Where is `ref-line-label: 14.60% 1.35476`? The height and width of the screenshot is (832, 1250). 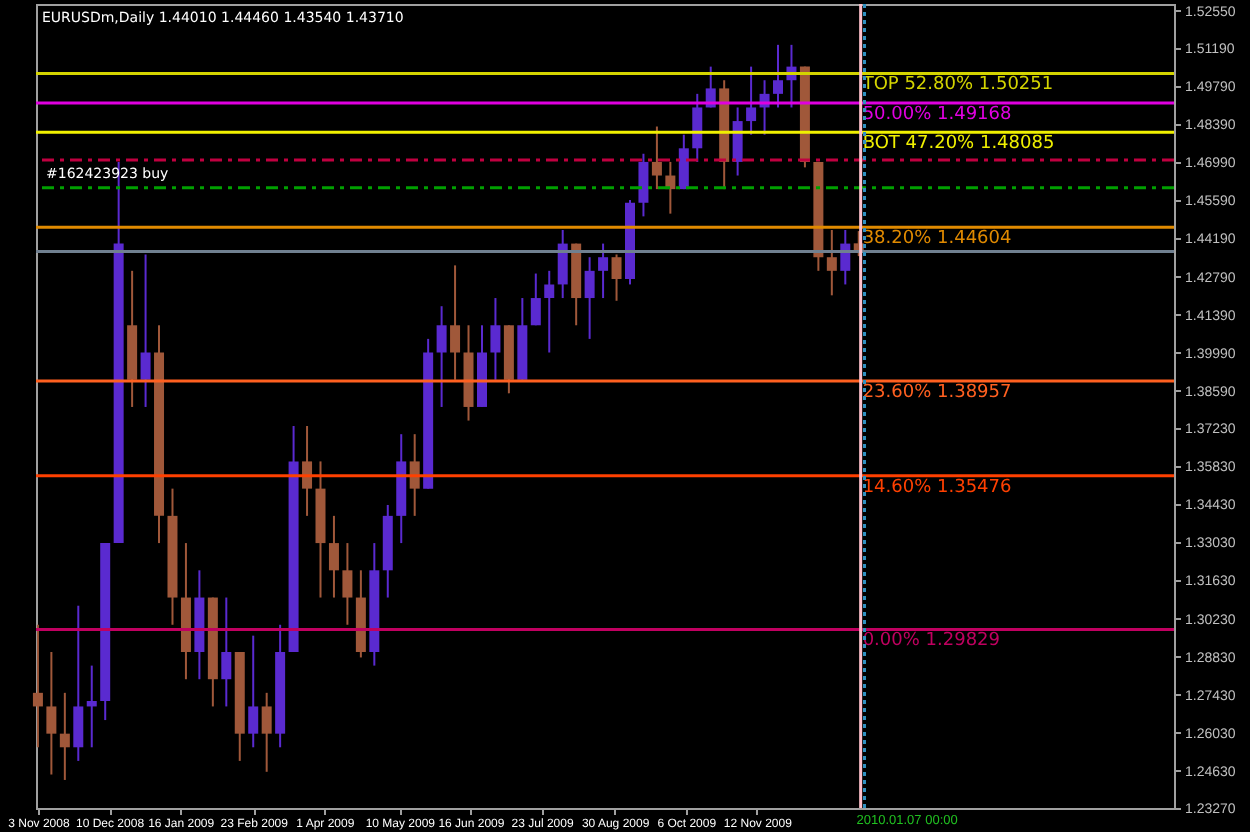 ref-line-label: 14.60% 1.35476 is located at coordinates (937, 487).